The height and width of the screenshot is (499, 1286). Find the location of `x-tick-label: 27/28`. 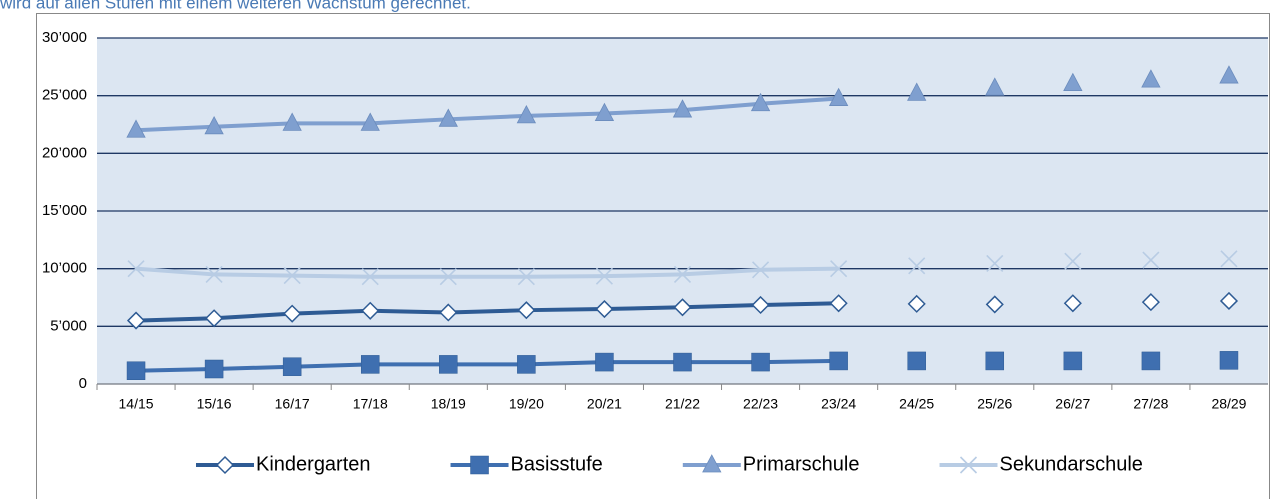

x-tick-label: 27/28 is located at coordinates (1150, 404).